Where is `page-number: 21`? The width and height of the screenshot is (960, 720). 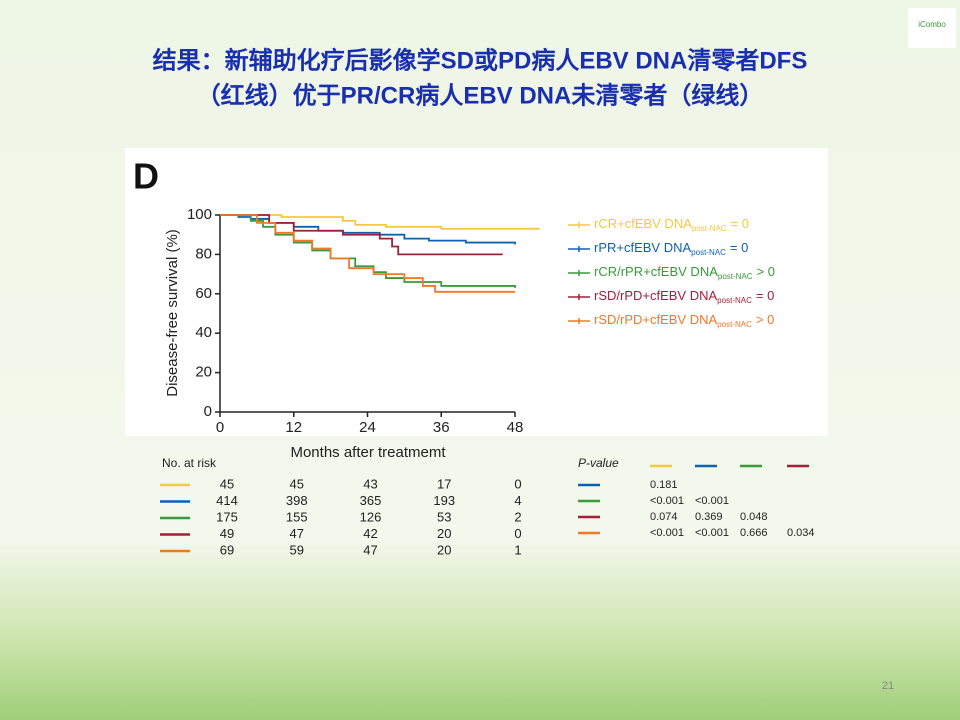
page-number: 21 is located at coordinates (888, 686).